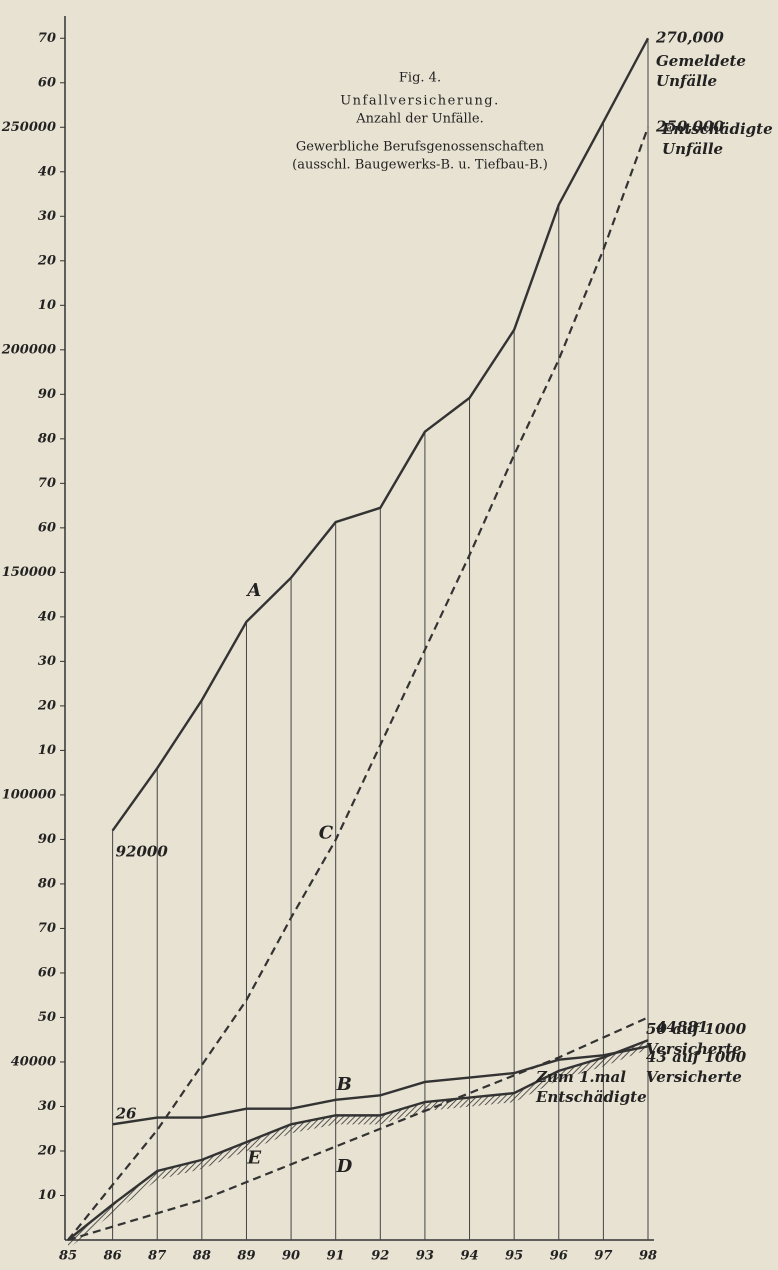 The height and width of the screenshot is (1270, 778). I want to click on y-tick-label: 100000, so click(29, 794).